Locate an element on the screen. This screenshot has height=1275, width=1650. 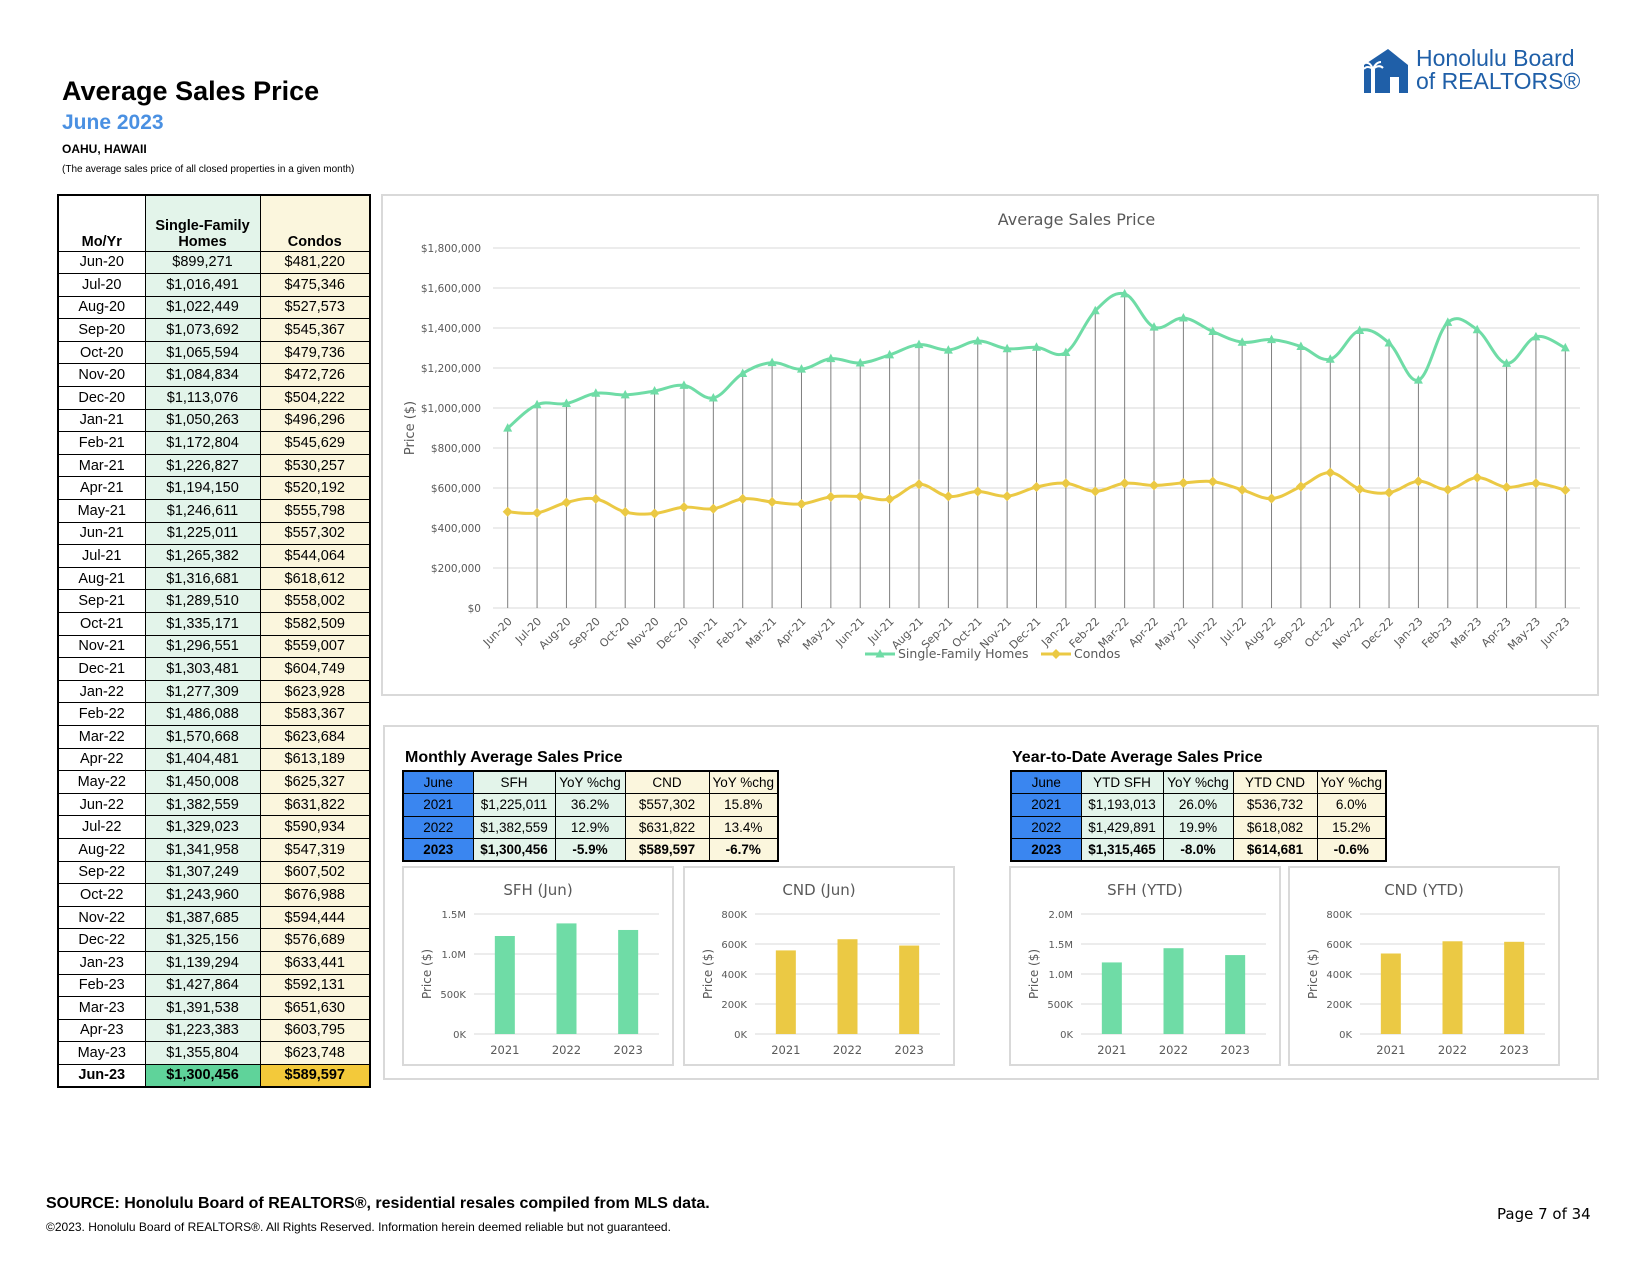
summary-row: 2021 $1,225,011 36.2% $557,302 15.8% is located at coordinates (590, 805).